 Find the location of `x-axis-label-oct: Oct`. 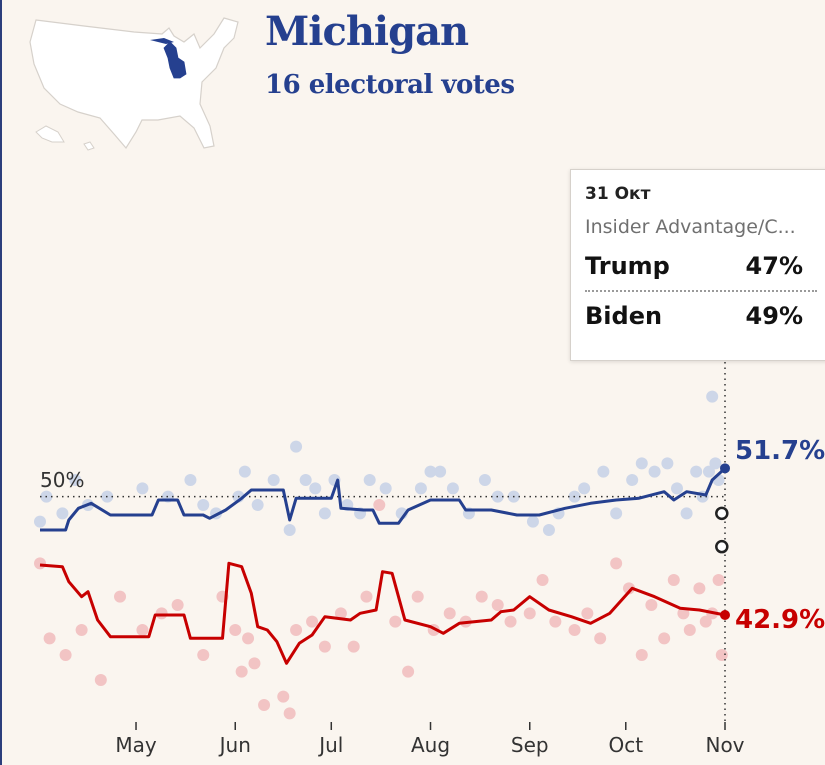

x-axis-label-oct: Oct is located at coordinates (626, 745).